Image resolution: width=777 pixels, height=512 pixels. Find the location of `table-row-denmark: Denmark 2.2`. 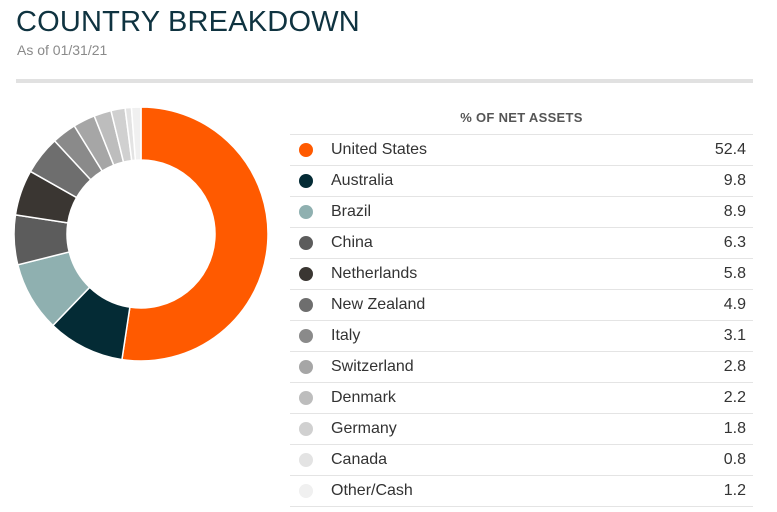

table-row-denmark: Denmark 2.2 is located at coordinates (521, 398).